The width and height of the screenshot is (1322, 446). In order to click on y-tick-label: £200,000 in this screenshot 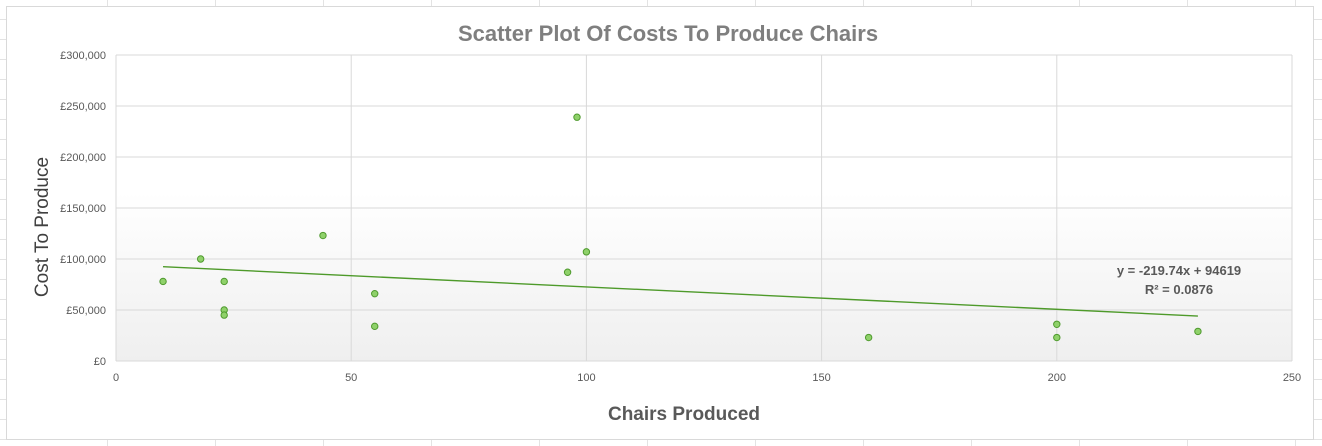, I will do `click(83, 158)`.